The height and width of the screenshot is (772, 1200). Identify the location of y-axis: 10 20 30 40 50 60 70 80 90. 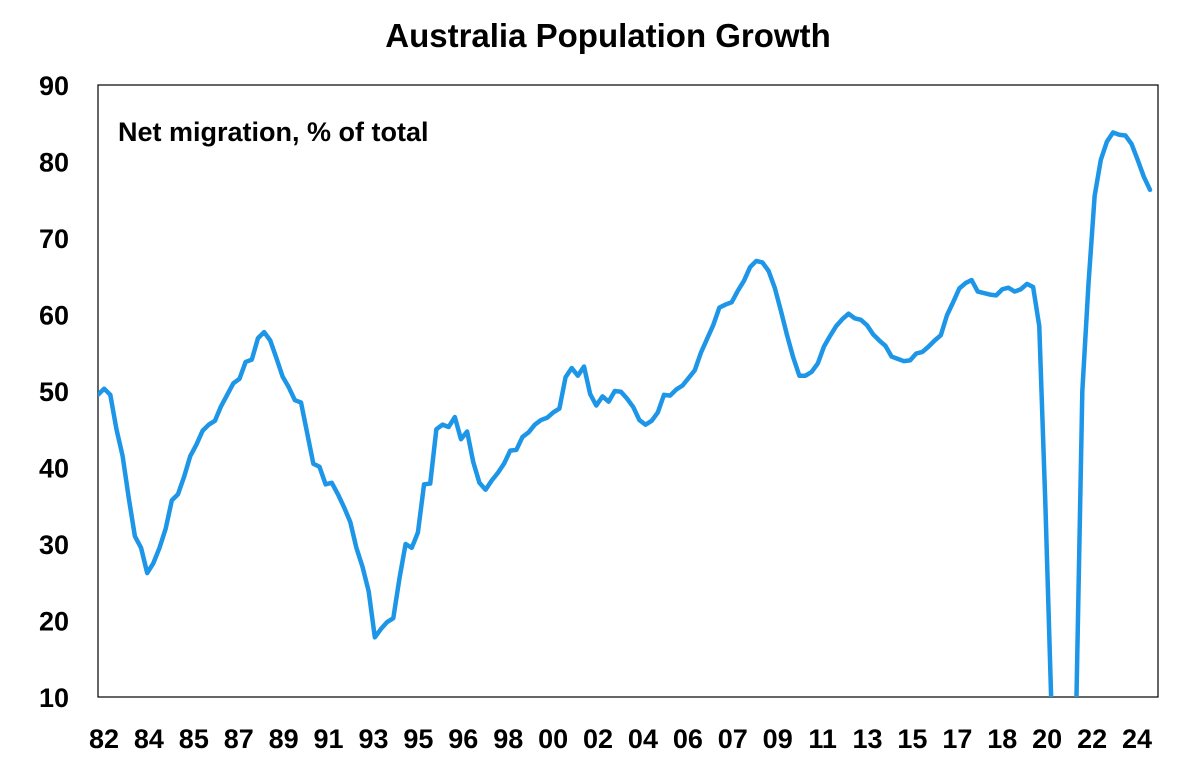
(54, 392).